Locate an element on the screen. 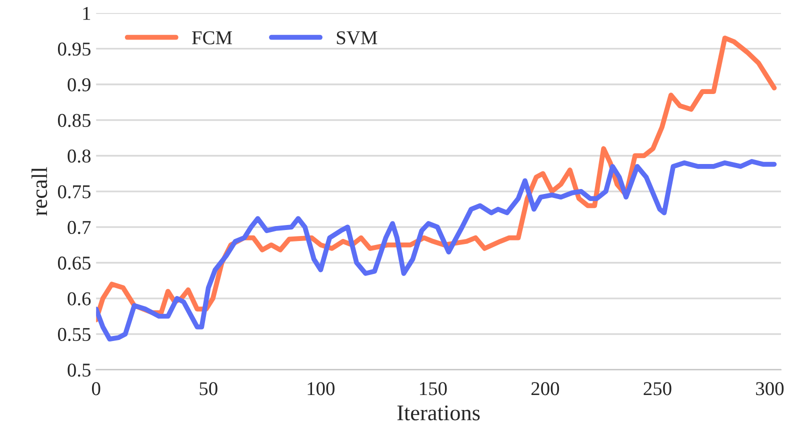 The width and height of the screenshot is (801, 435). y-tick-label: 0.6 is located at coordinates (79, 299).